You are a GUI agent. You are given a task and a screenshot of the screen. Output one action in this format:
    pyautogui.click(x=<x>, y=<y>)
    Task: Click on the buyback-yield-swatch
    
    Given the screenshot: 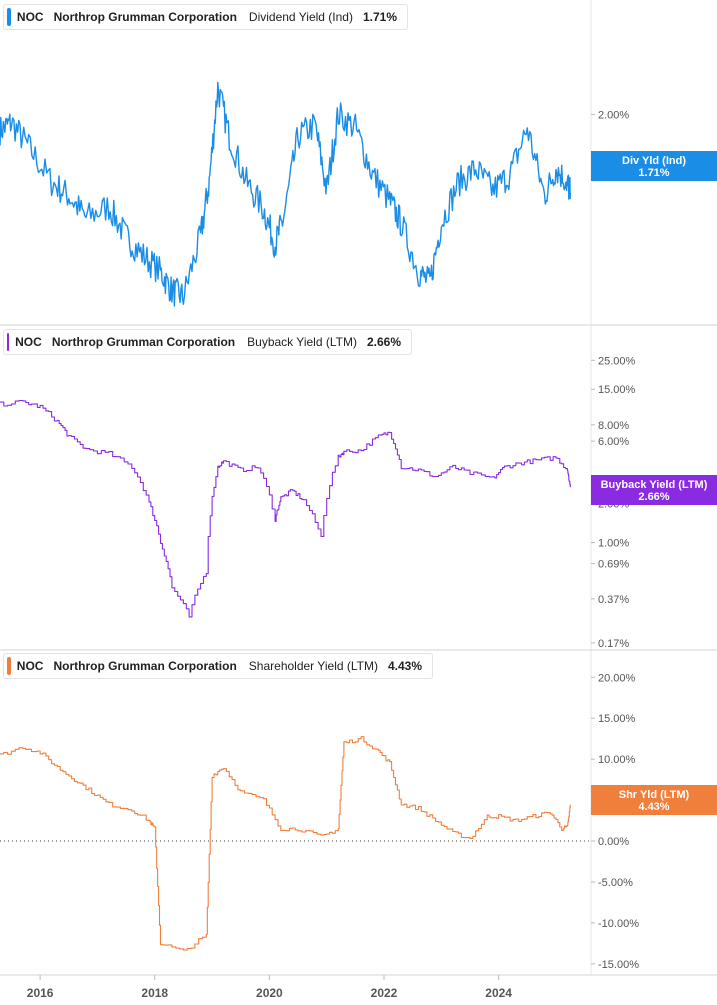 What is the action you would take?
    pyautogui.click(x=8, y=342)
    